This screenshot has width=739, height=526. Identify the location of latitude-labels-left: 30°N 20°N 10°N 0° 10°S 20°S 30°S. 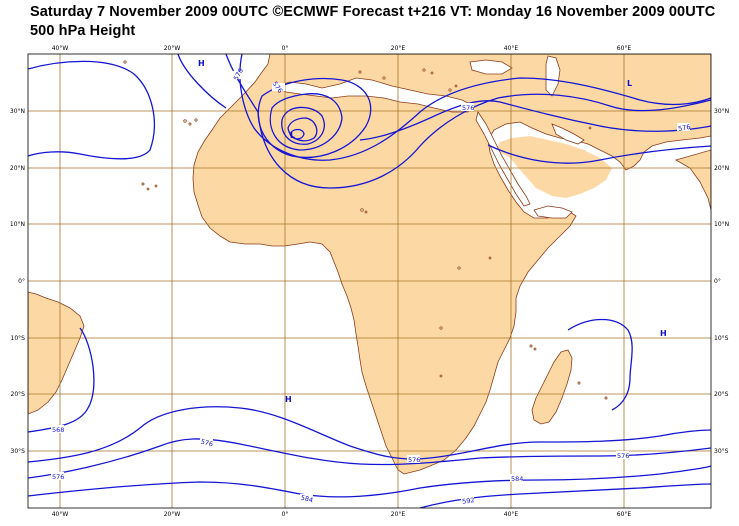
(17, 281).